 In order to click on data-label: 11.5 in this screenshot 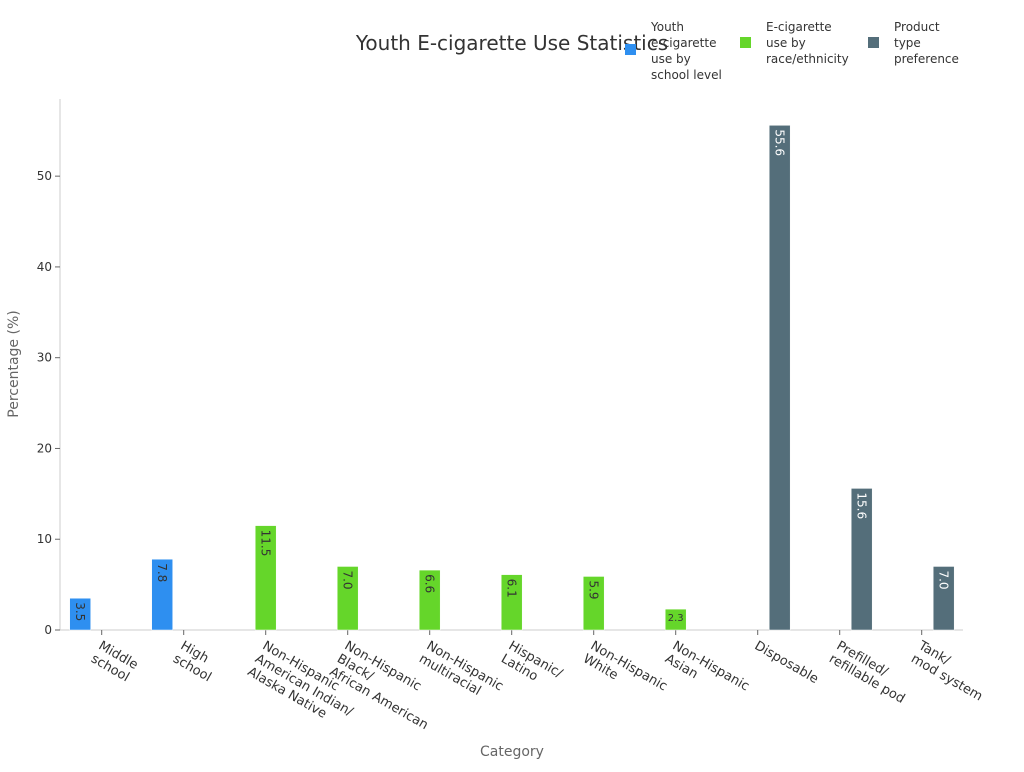, I will do `click(266, 543)`.